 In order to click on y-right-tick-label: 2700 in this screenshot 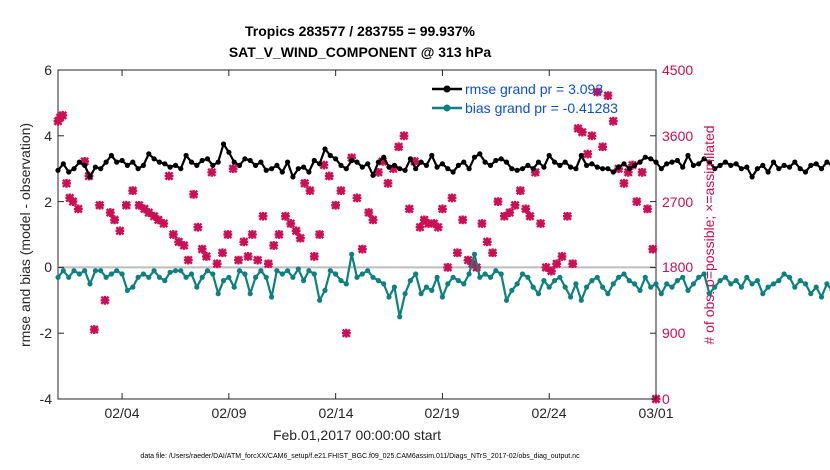, I will do `click(677, 202)`.